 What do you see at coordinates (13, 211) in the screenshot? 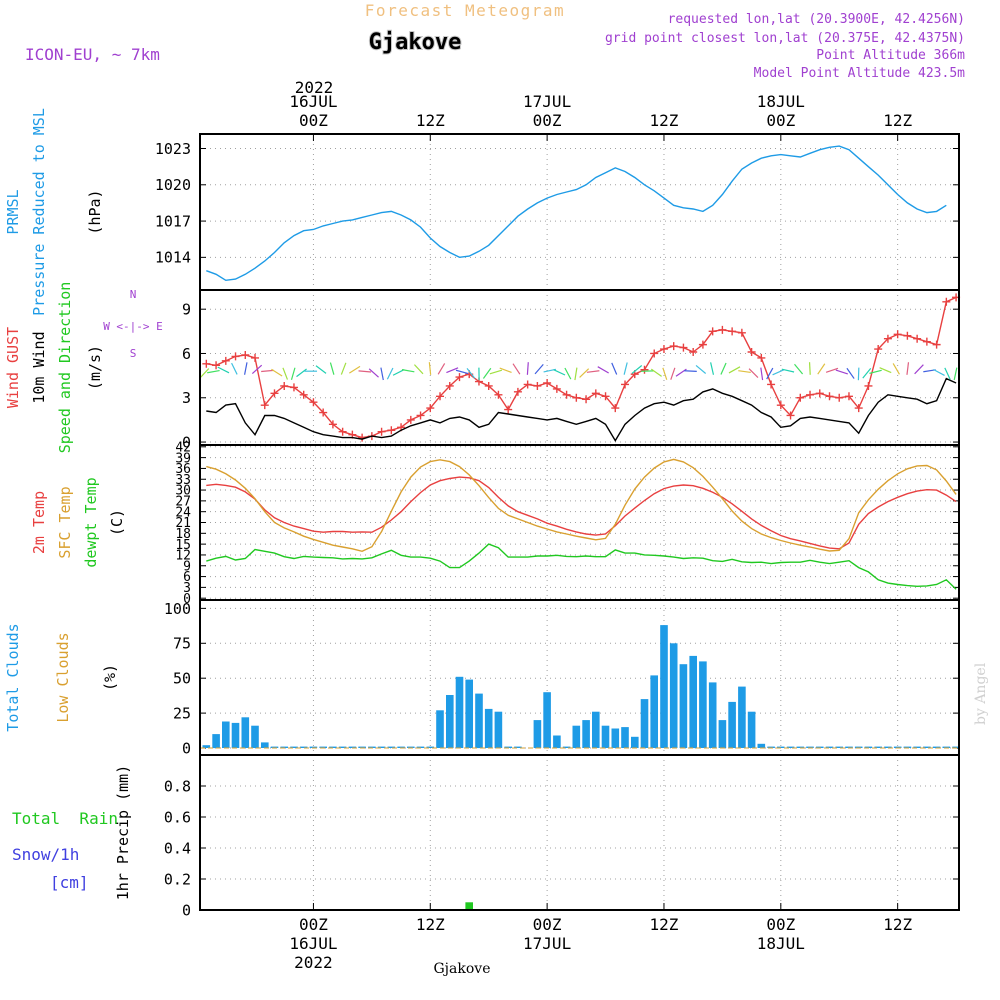
I see `y-axis-label-pressure-0: PRMSL` at bounding box center [13, 211].